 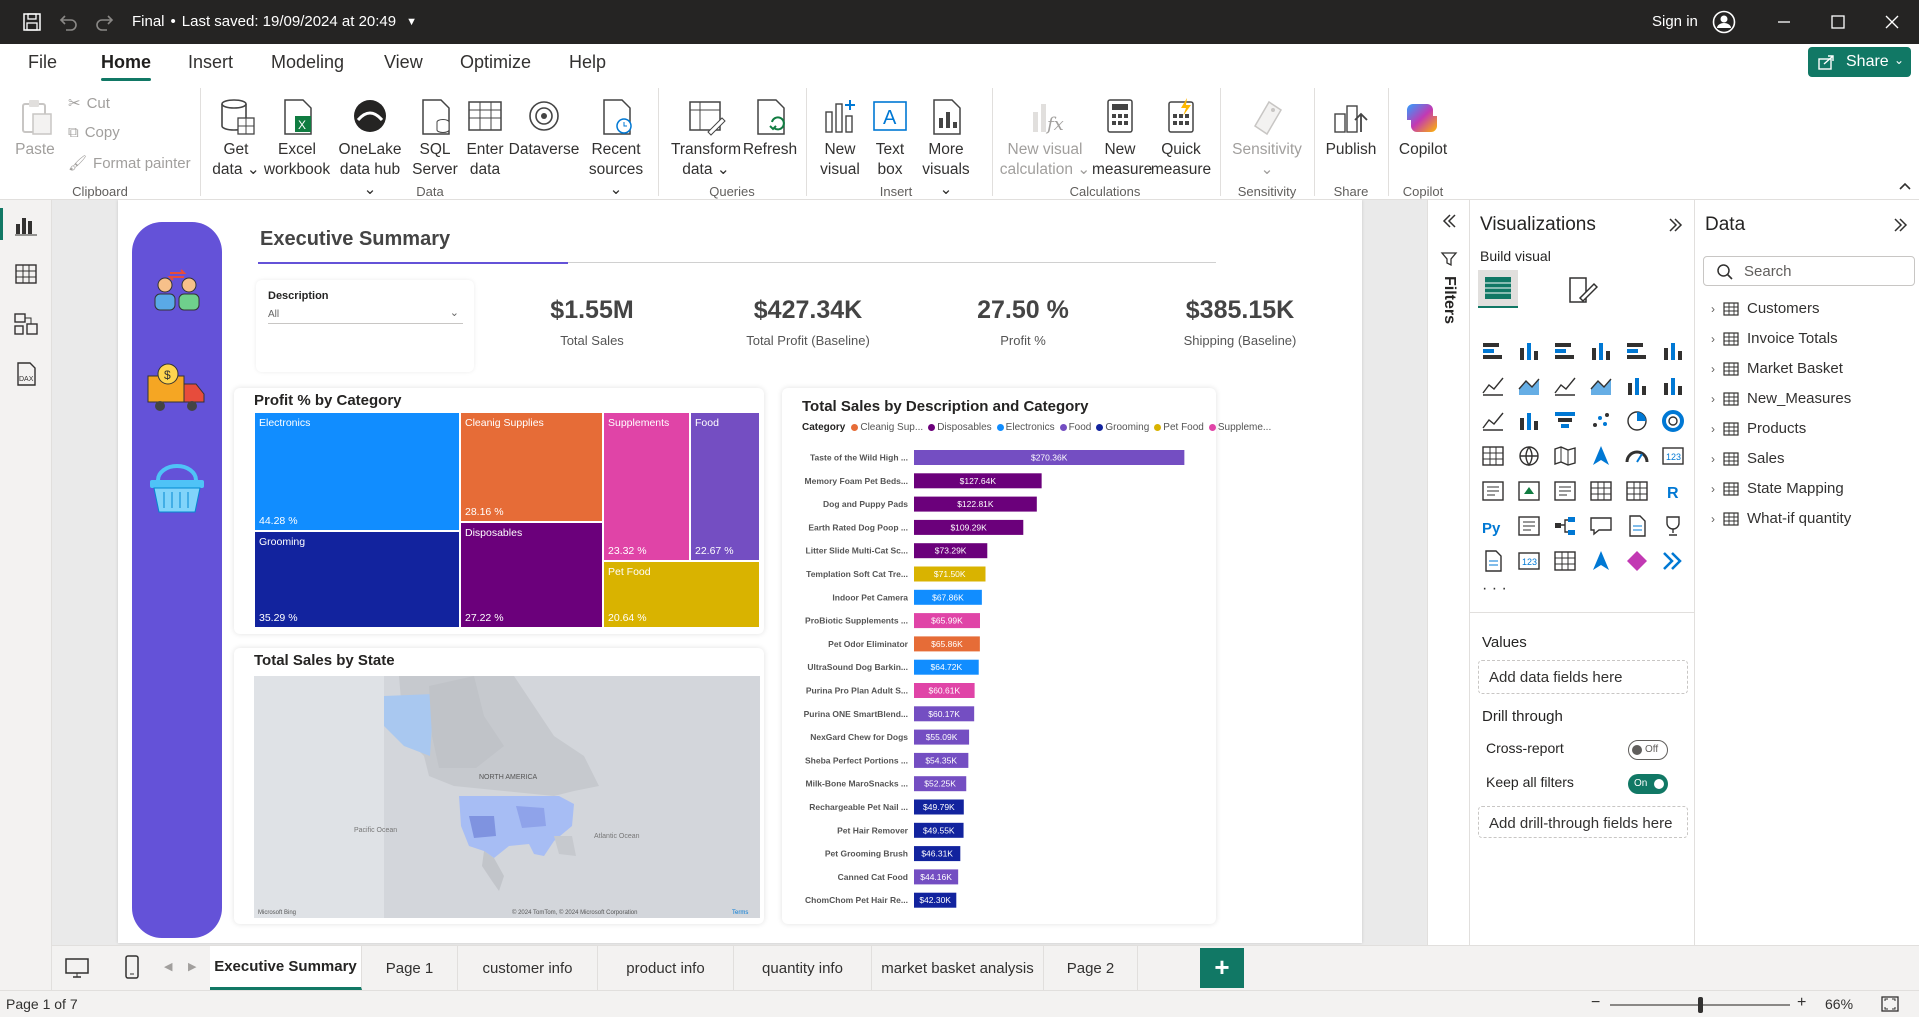 I want to click on get-data-button: Get data ⌄, so click(x=236, y=138).